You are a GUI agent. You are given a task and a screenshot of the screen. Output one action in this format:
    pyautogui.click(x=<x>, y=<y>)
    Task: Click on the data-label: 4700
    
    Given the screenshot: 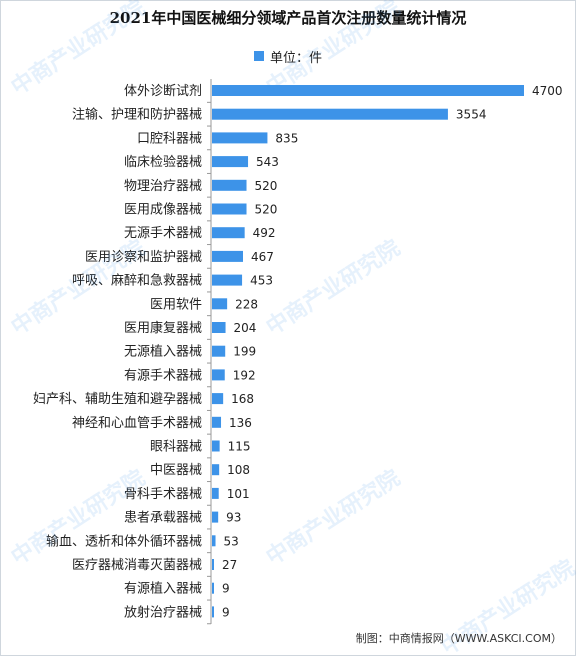 What is the action you would take?
    pyautogui.click(x=547, y=91)
    